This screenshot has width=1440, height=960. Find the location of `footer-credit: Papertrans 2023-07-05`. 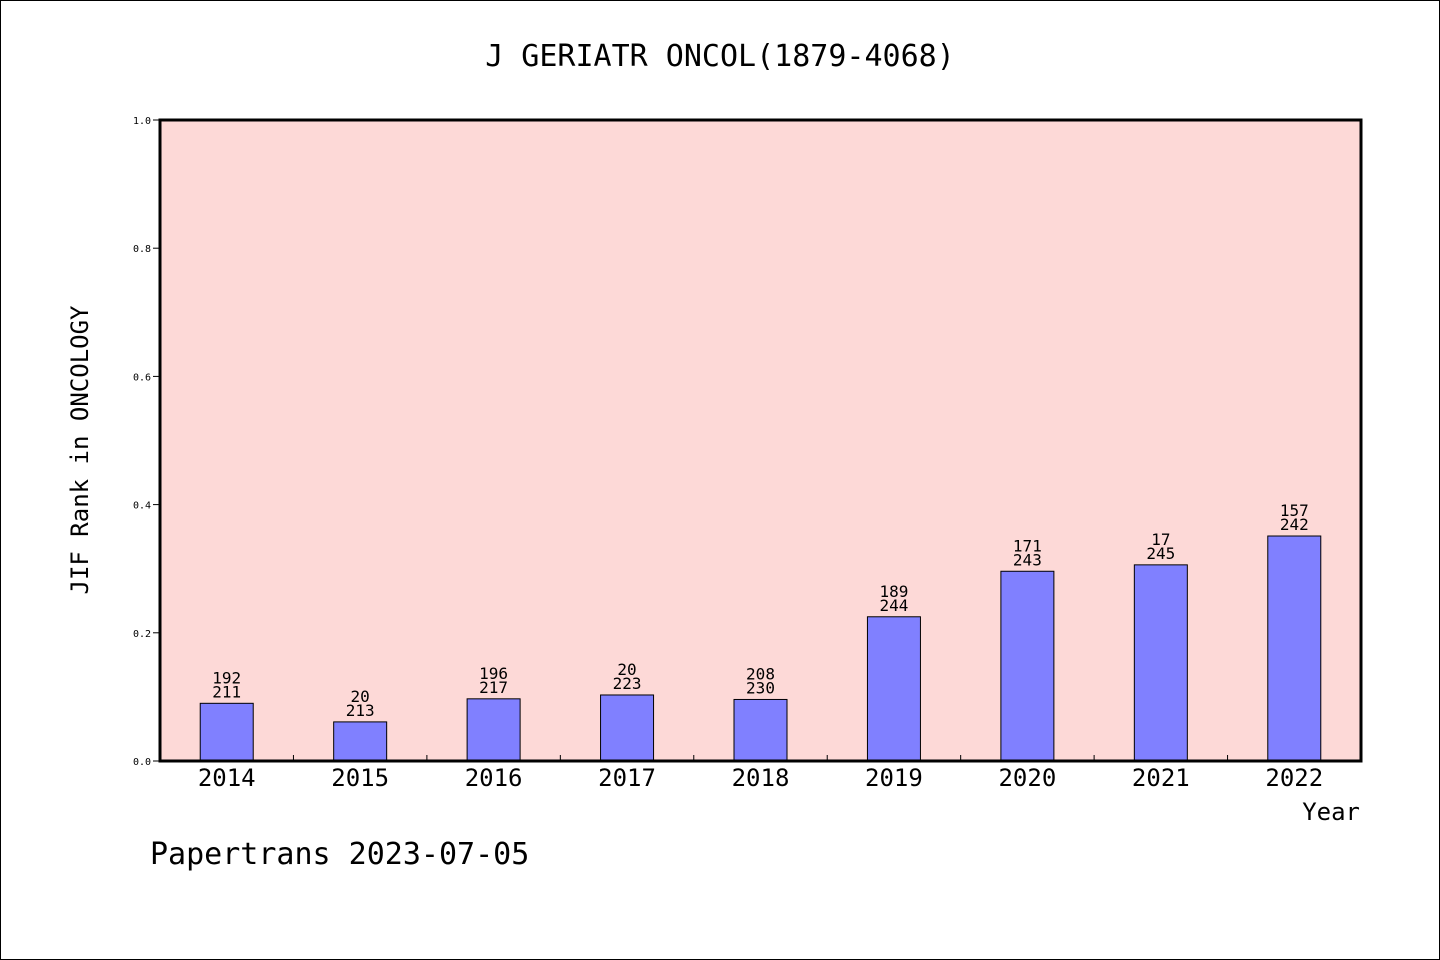

footer-credit: Papertrans 2023-07-05 is located at coordinates (339, 854).